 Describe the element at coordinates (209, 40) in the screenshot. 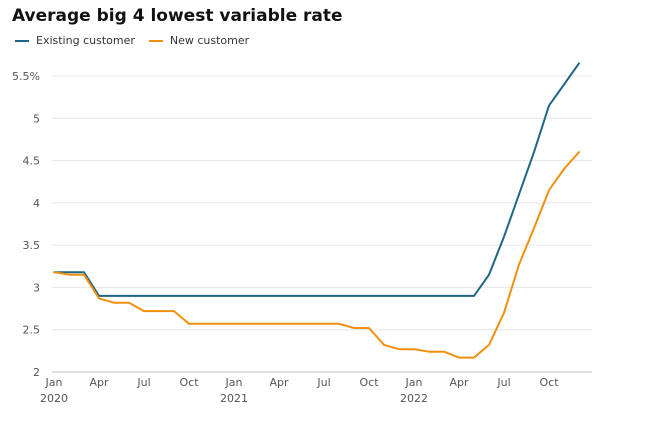

I see `legend-label-new: New customer` at that location.